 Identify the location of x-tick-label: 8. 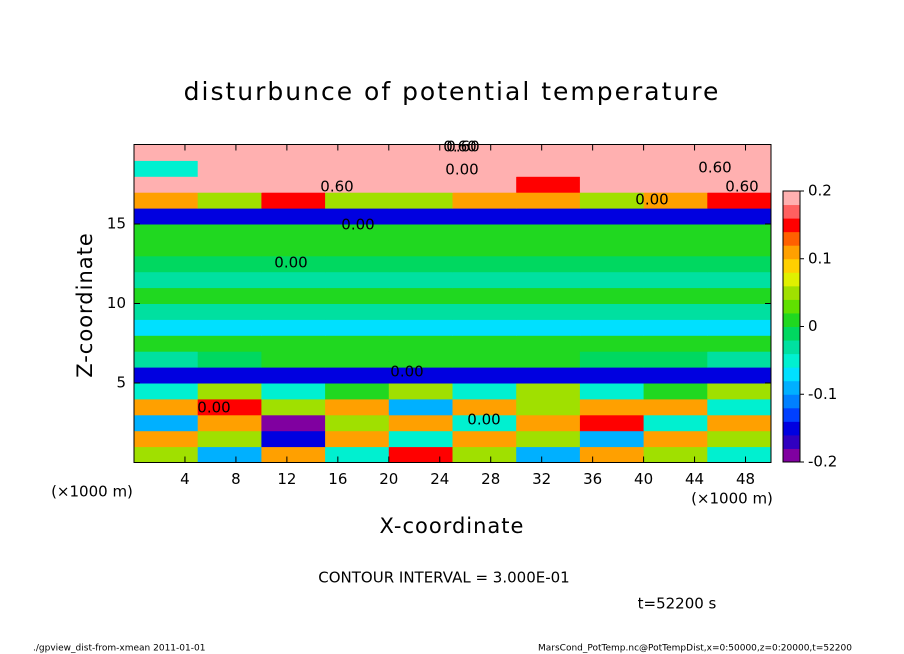
(236, 479).